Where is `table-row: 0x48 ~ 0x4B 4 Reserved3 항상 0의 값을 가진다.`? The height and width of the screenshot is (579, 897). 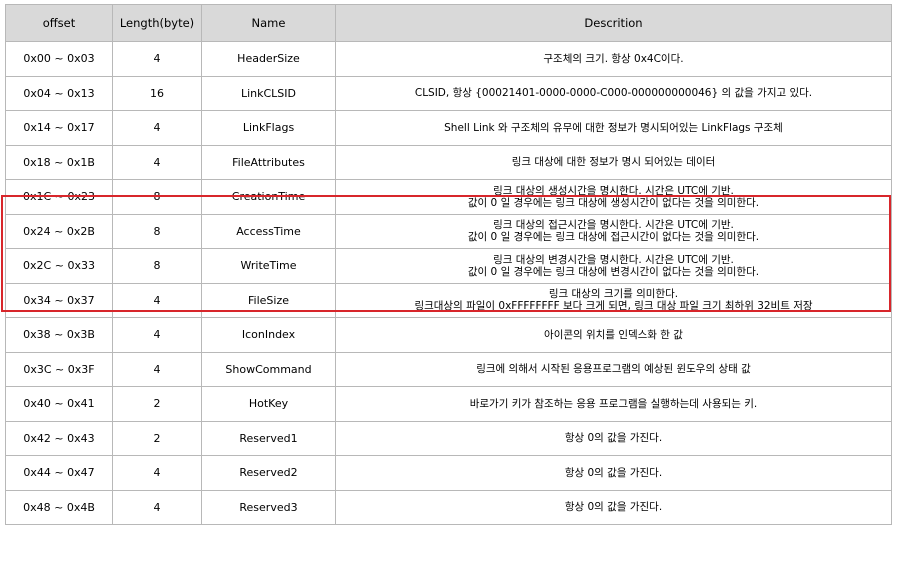 table-row: 0x48 ~ 0x4B 4 Reserved3 항상 0의 값을 가진다. is located at coordinates (448, 507).